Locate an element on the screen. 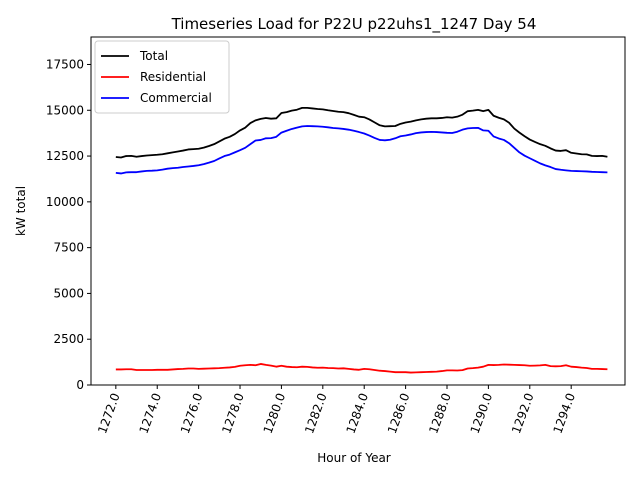 Image resolution: width=640 pixels, height=480 pixels. y-tick-label: 5000 is located at coordinates (68, 293).